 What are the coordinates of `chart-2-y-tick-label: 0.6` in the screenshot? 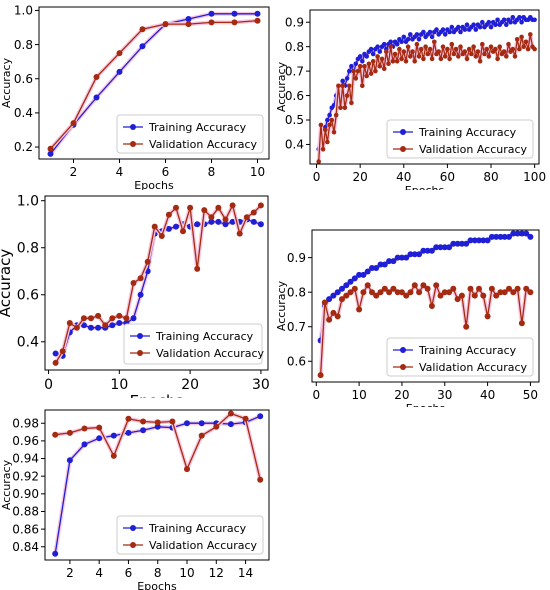 It's located at (294, 96).